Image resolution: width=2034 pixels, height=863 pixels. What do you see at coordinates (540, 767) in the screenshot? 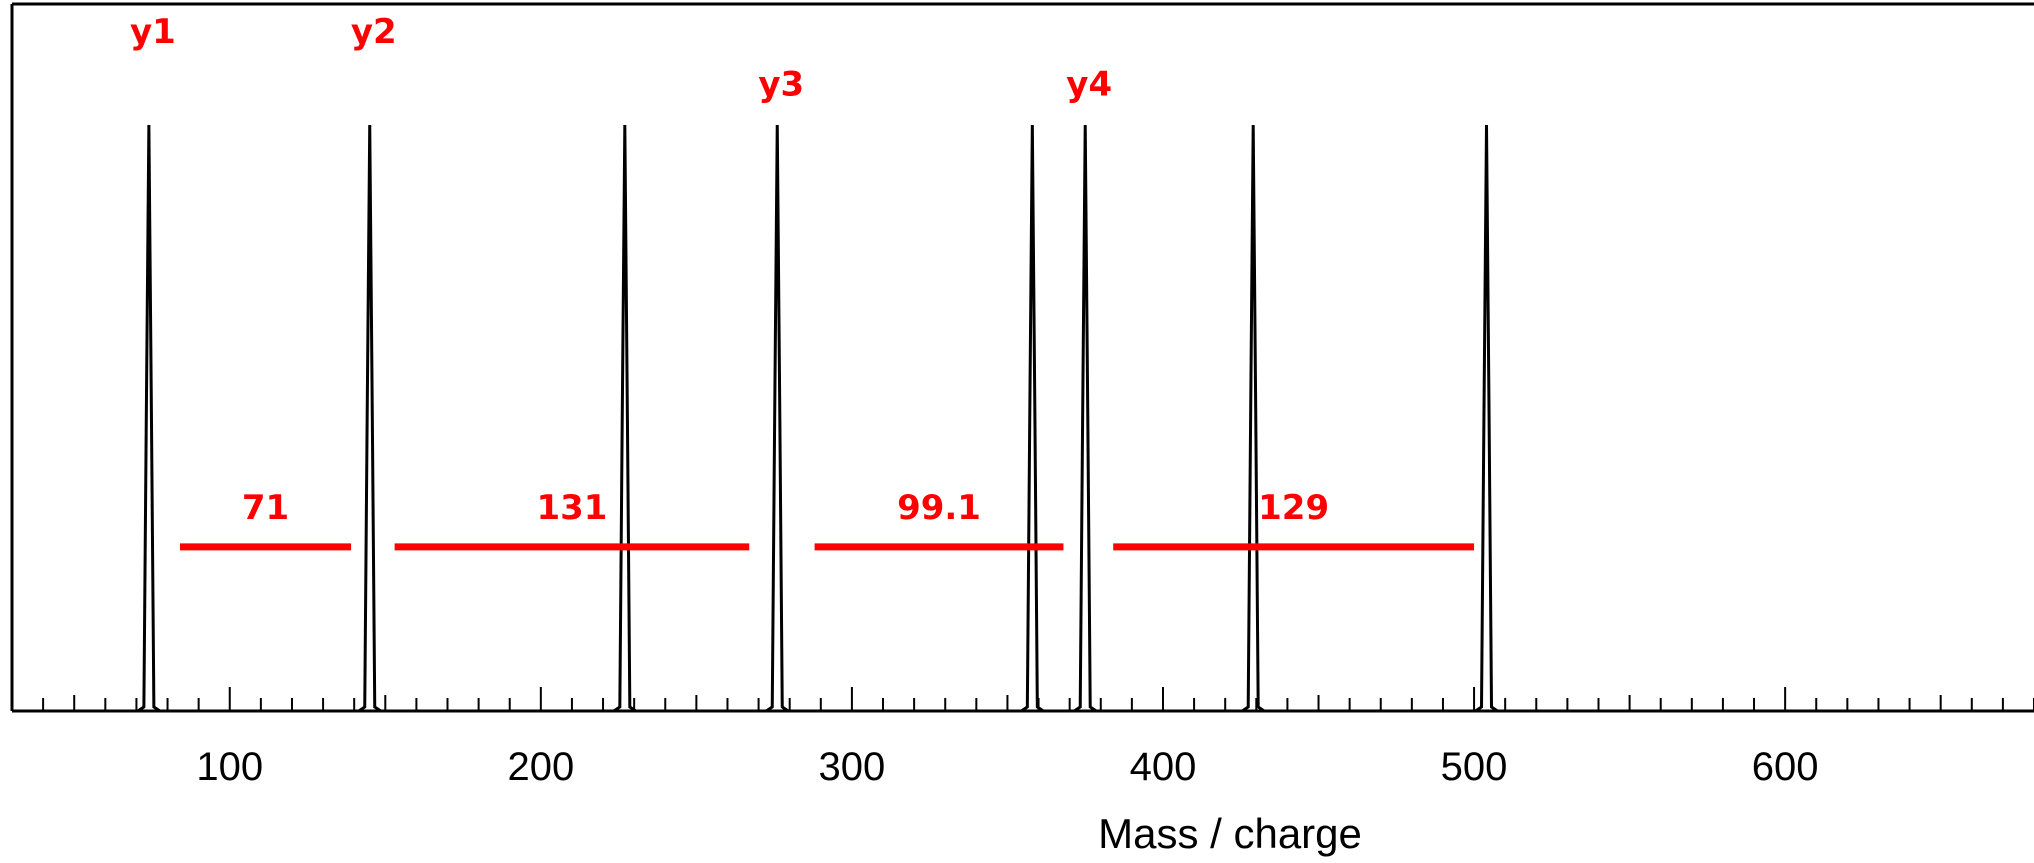
I see `x-tick-label: 200` at bounding box center [540, 767].